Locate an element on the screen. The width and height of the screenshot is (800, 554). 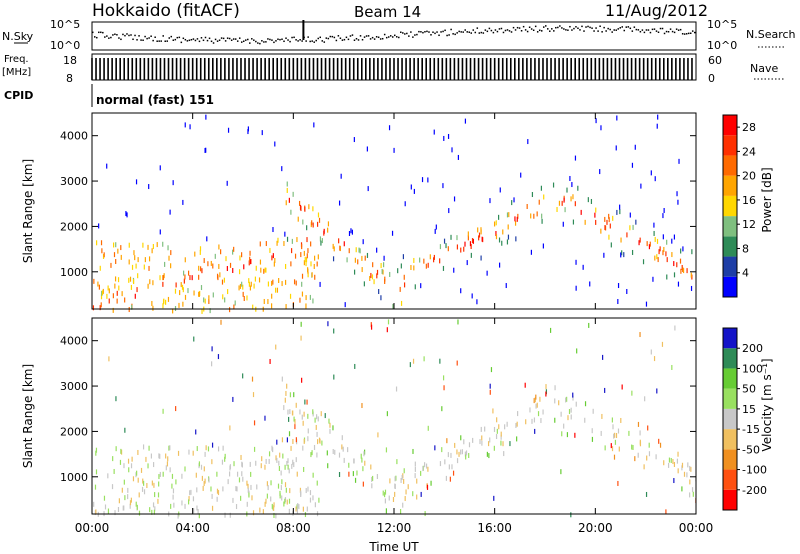
colorbar-tick-label: -50 is located at coordinates (751, 449).